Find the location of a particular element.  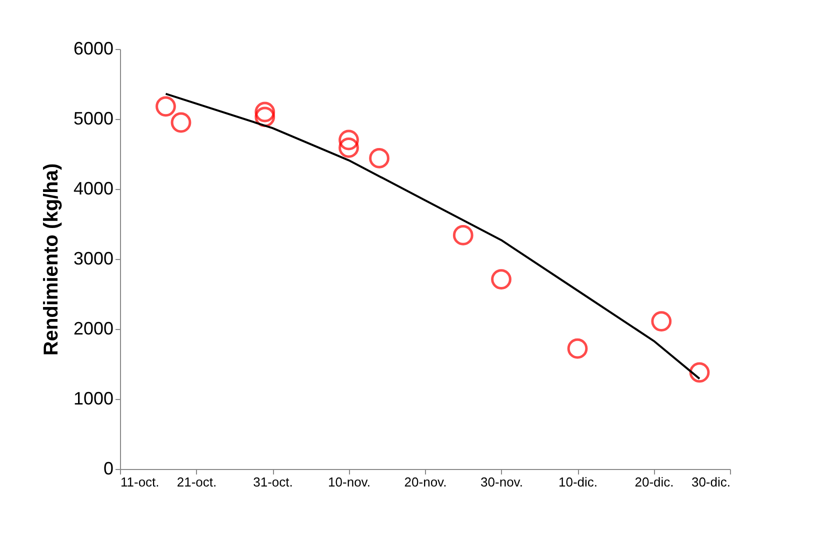

y-tick-label: 6000 is located at coordinates (93, 48).